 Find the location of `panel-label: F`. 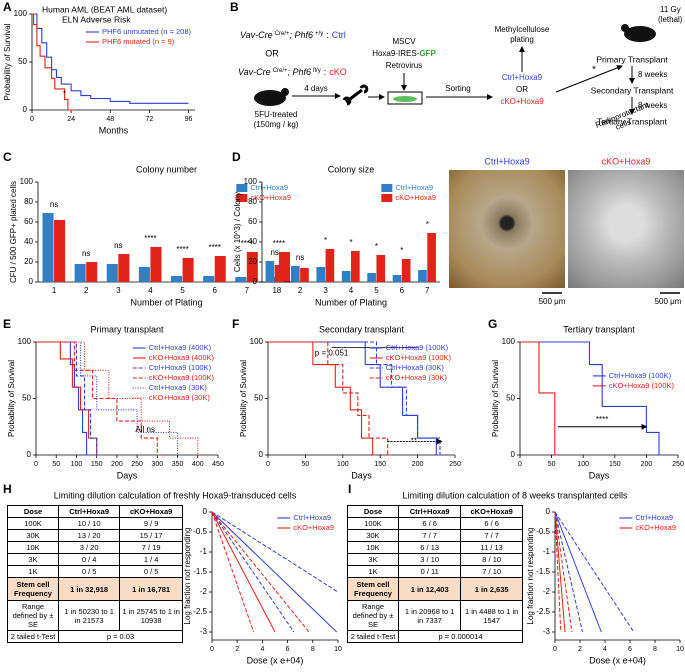

panel-label: F is located at coordinates (235, 324).